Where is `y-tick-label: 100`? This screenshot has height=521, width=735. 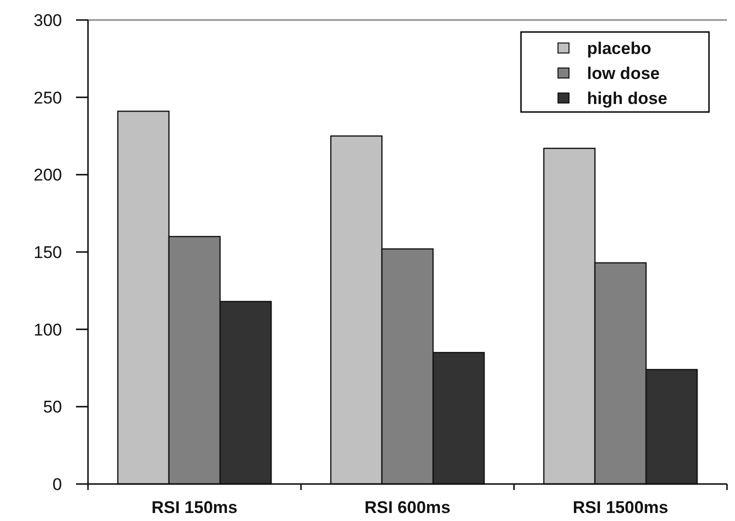
y-tick-label: 100 is located at coordinates (48, 330).